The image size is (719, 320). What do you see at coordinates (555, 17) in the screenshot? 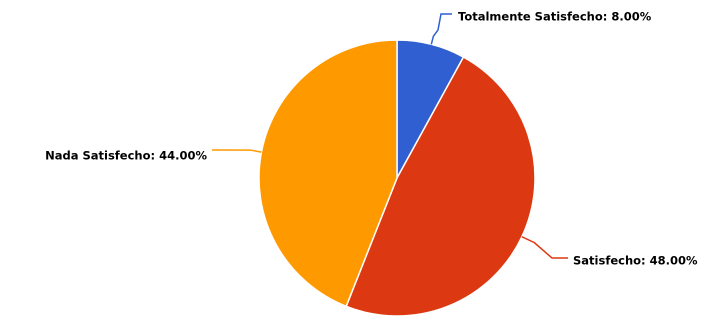
I see `data-label-totalmente-satisfecho: Totalmente Satisfecho: 8.00%` at bounding box center [555, 17].